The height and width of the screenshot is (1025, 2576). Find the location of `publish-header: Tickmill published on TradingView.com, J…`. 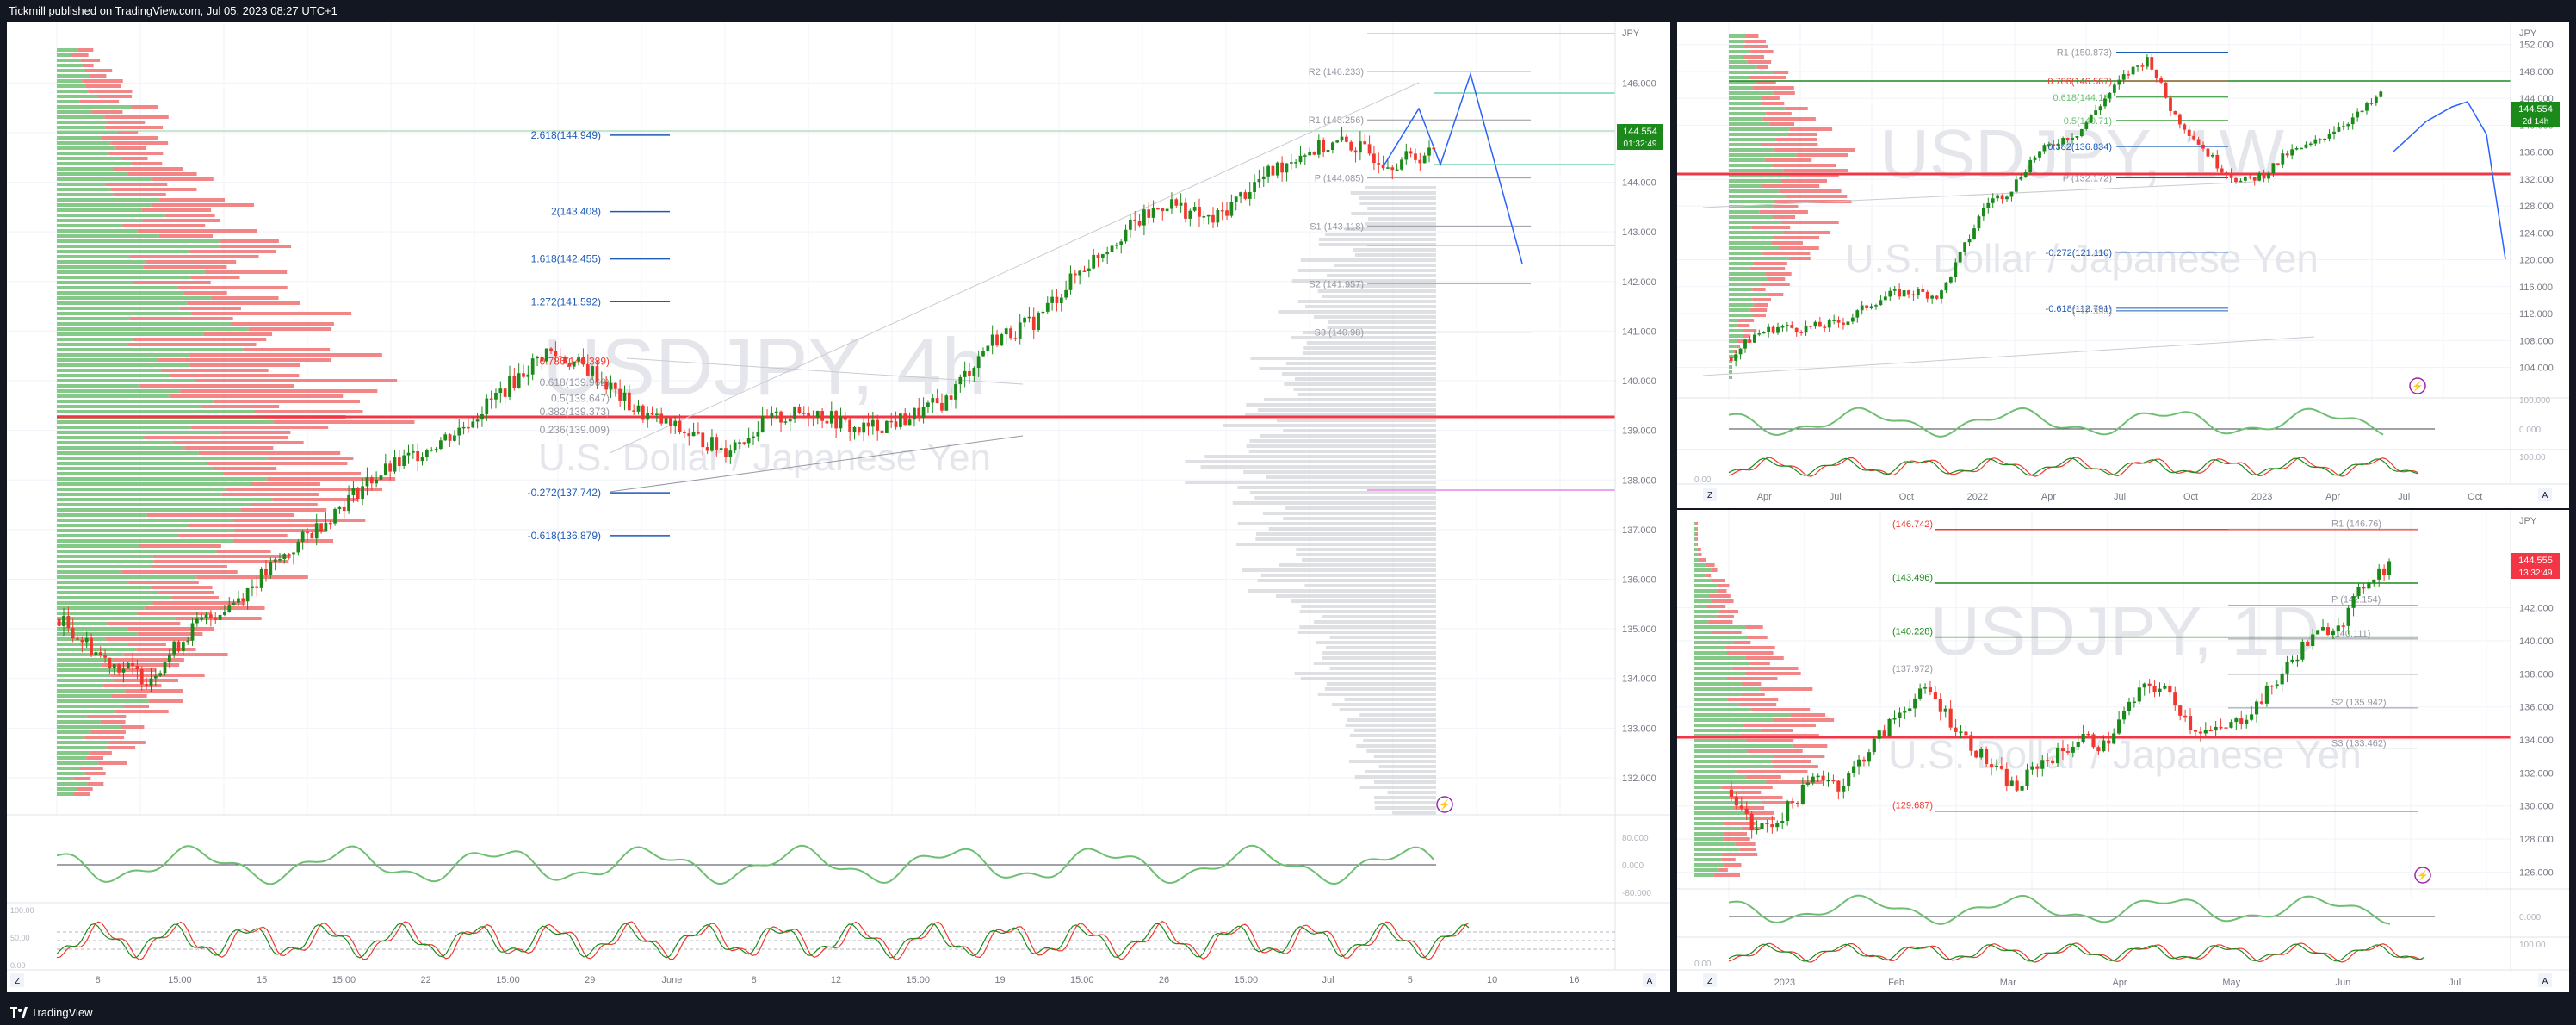

publish-header: Tickmill published on TradingView.com, J… is located at coordinates (1288, 11).